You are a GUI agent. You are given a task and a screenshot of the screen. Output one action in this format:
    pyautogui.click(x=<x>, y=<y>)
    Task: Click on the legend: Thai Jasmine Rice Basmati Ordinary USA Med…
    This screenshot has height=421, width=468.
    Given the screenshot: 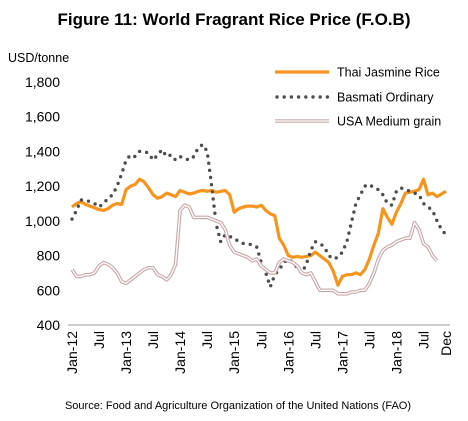 What is the action you would take?
    pyautogui.click(x=358, y=97)
    